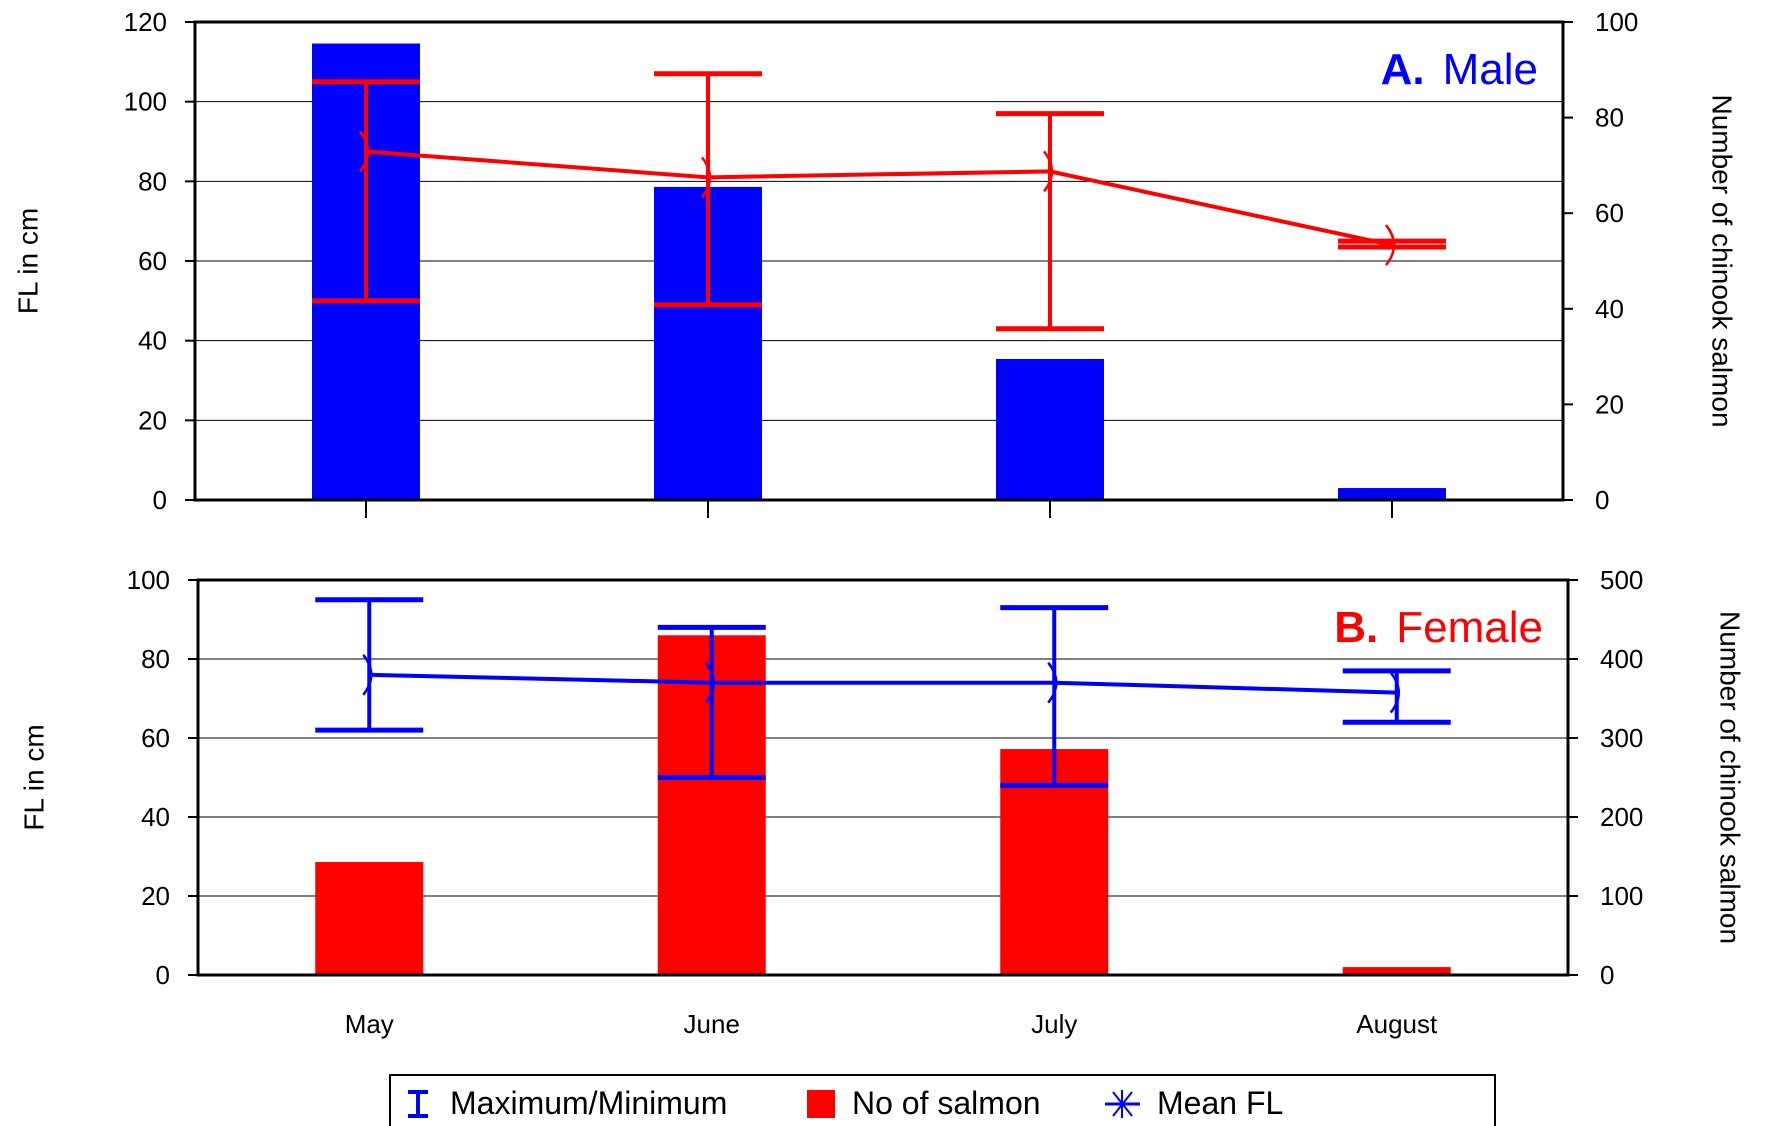  What do you see at coordinates (1621, 738) in the screenshot?
I see `y2-tick-label: 300` at bounding box center [1621, 738].